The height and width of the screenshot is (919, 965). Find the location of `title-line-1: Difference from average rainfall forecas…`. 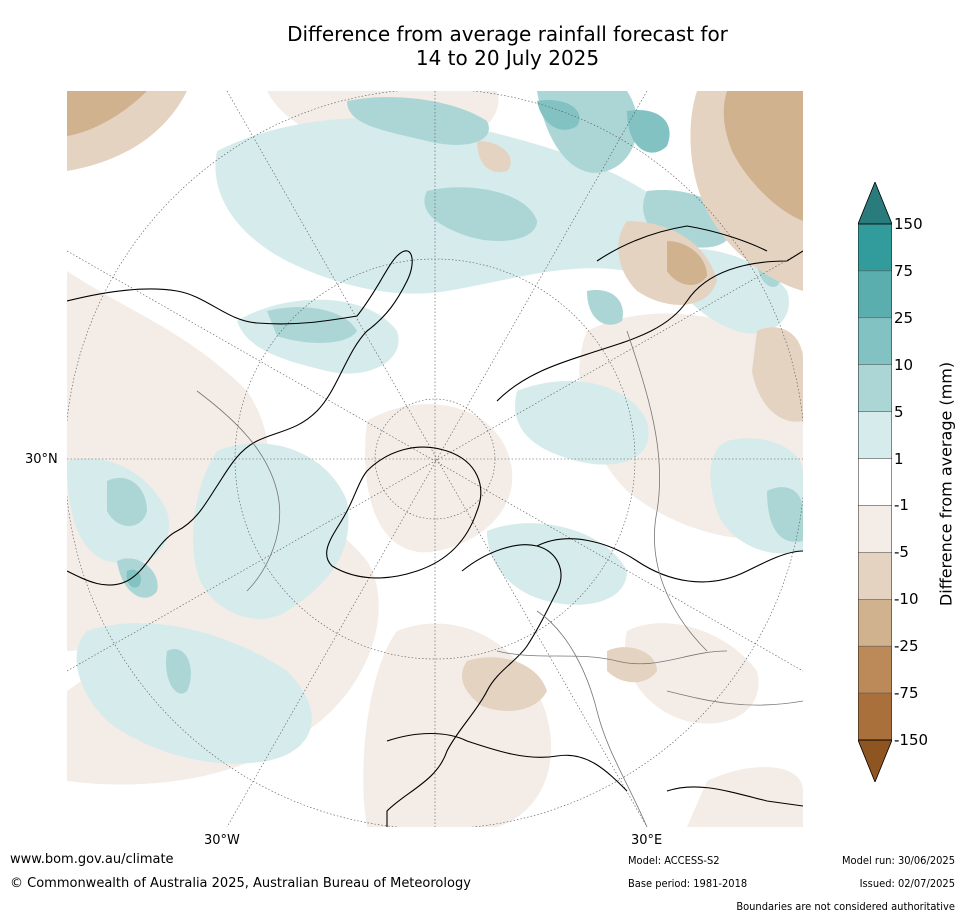

title-line-1: Difference from average rainfall forecas… is located at coordinates (507, 34).